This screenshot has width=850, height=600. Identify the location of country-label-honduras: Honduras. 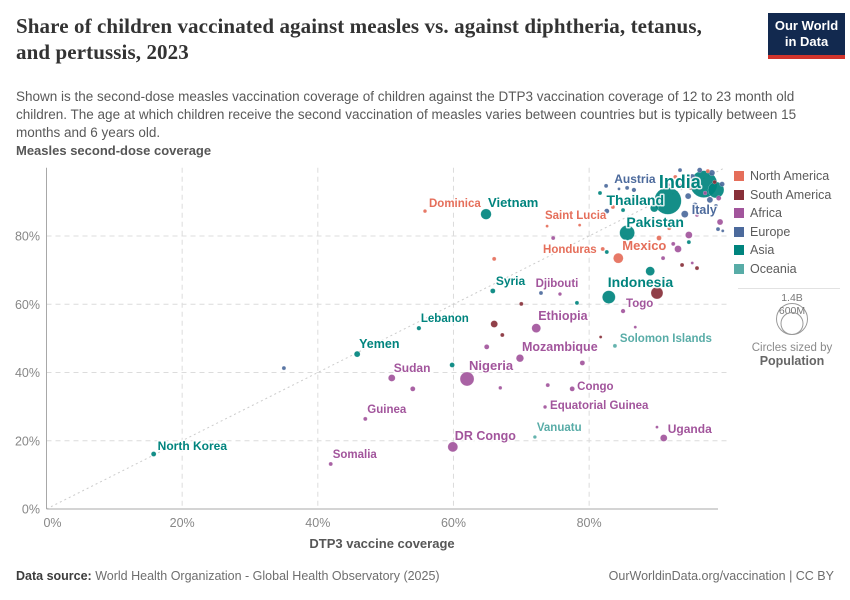
(570, 249).